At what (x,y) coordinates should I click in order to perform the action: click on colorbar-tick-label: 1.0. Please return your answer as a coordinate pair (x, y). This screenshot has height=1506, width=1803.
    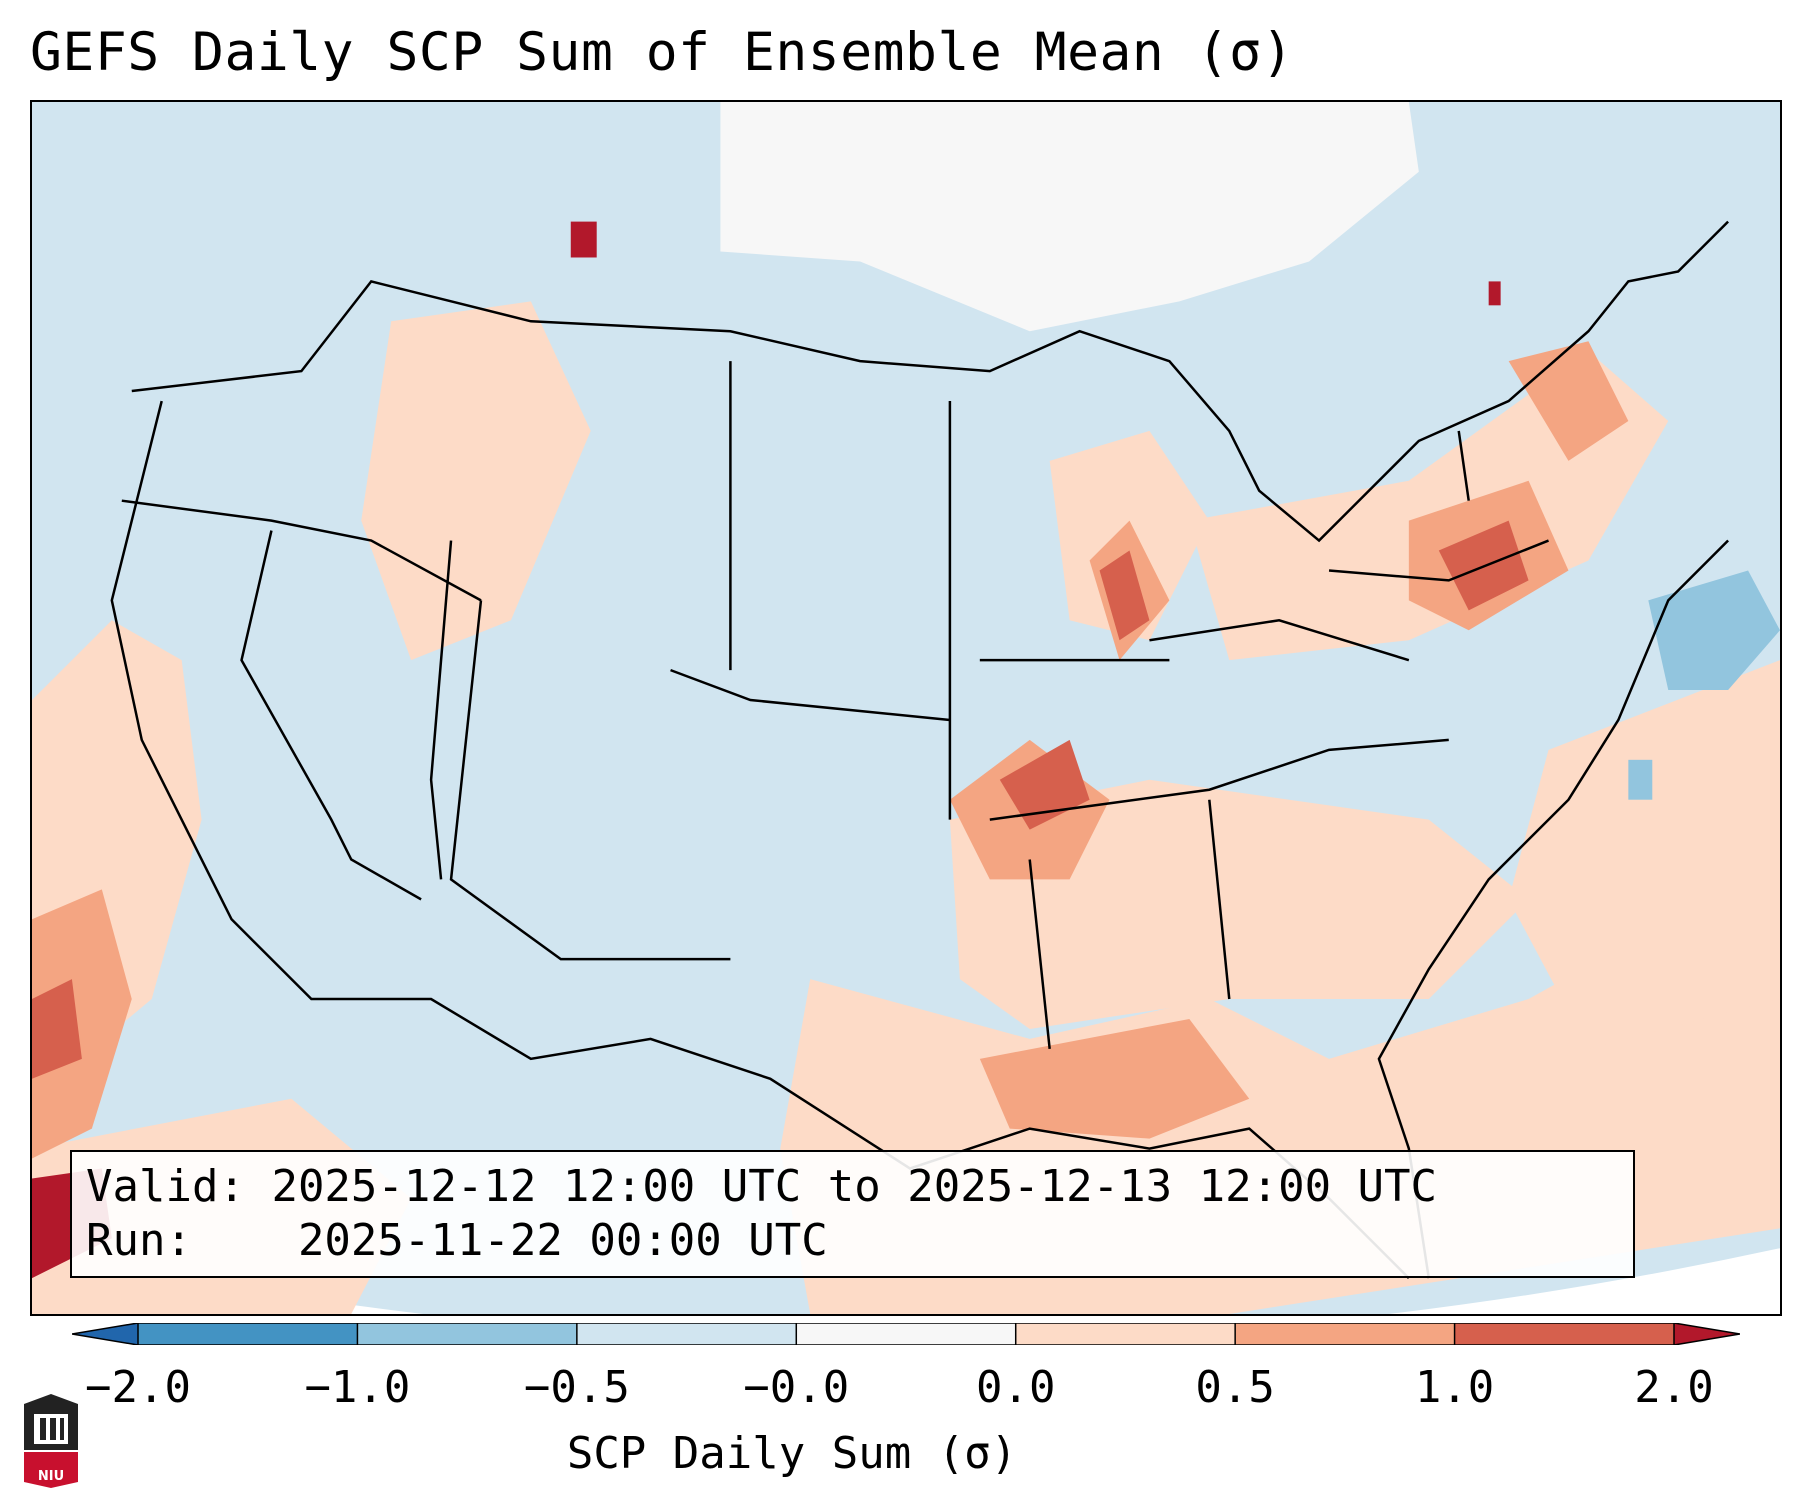
    Looking at the image, I should click on (1454, 1387).